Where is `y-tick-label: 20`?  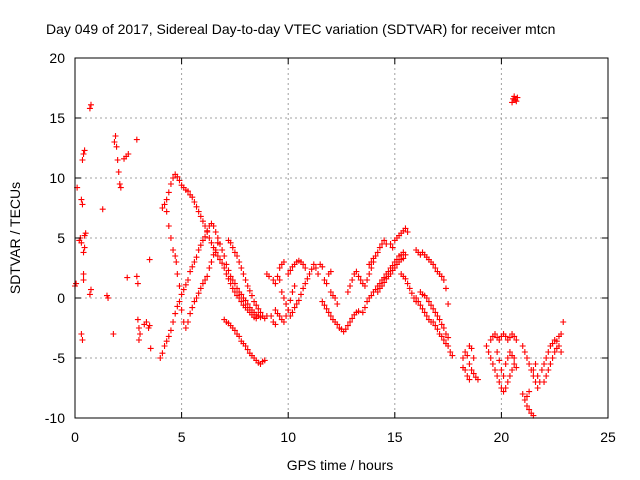 y-tick-label: 20 is located at coordinates (57, 58).